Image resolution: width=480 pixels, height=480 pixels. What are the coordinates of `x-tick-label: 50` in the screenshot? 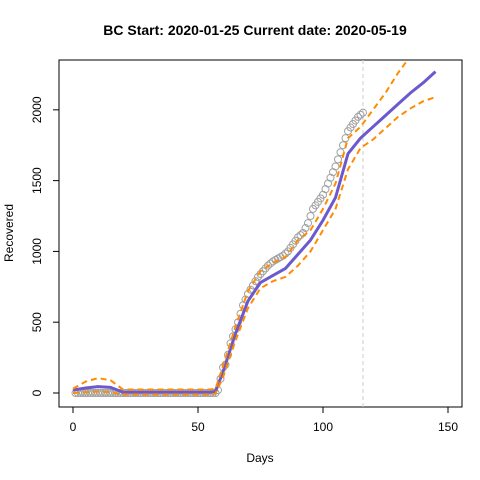 It's located at (198, 427).